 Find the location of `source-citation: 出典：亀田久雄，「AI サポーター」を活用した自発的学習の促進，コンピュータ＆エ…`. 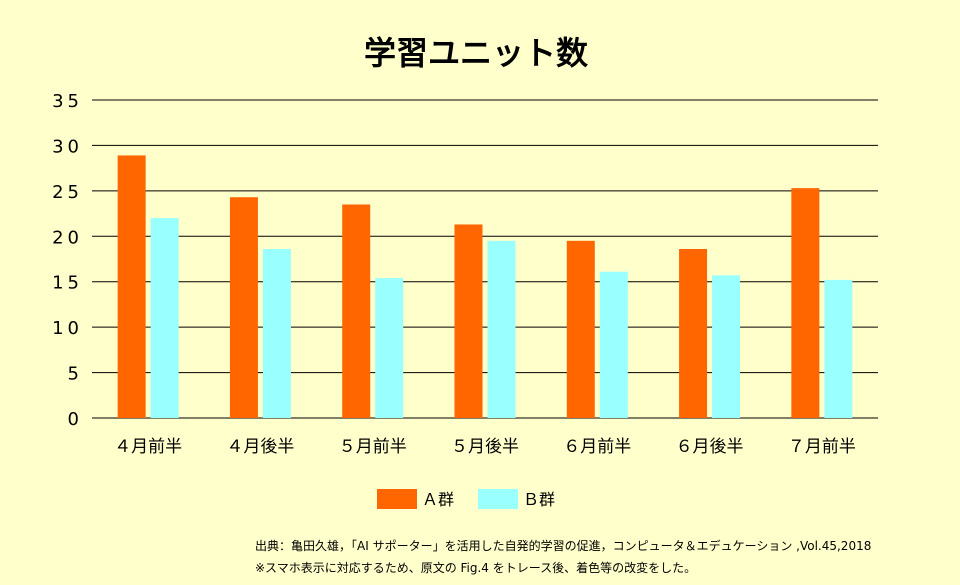

source-citation: 出典：亀田久雄，「AI サポーター」を活用した自発的学習の促進，コンピュータ＆エ… is located at coordinates (563, 546).